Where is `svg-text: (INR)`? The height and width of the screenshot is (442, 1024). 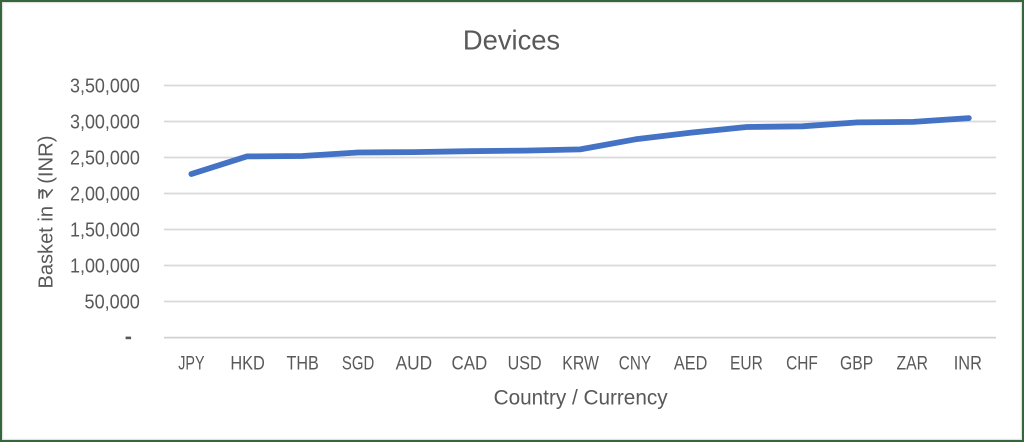 svg-text: (INR) is located at coordinates (46, 160).